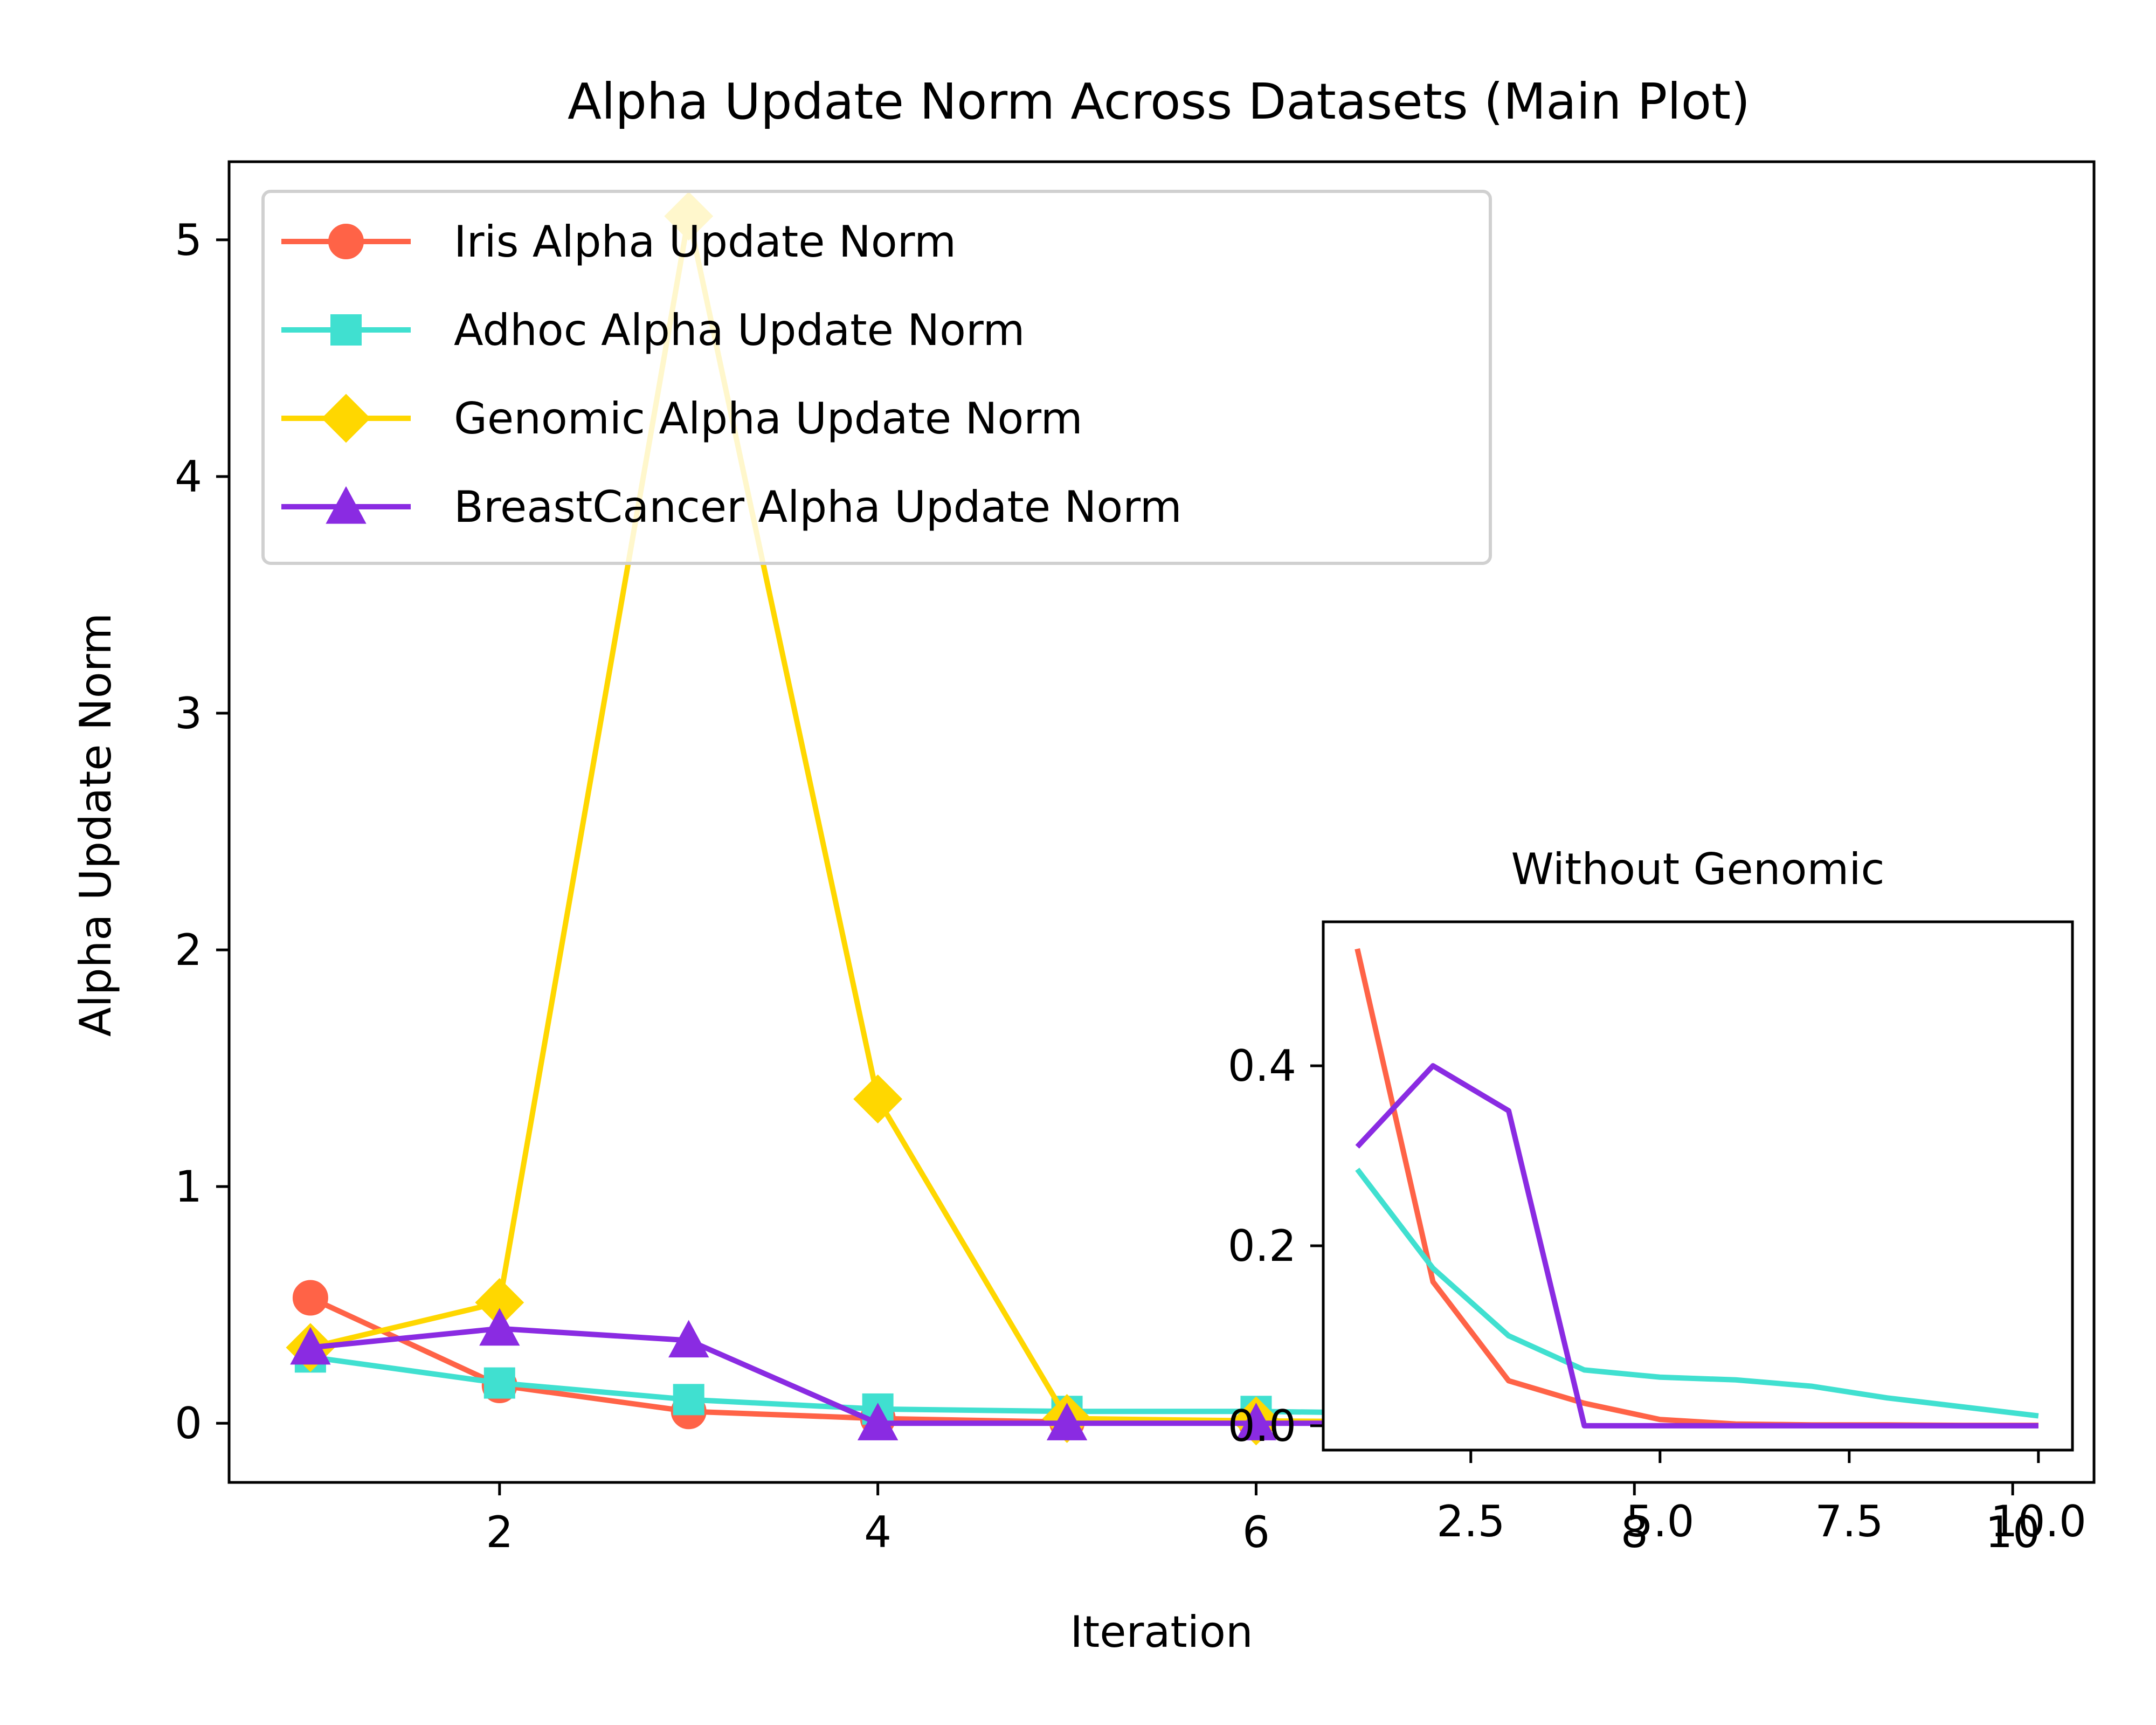 This screenshot has width=2156, height=1725. I want to click on inset-x-tick-label: 5.0, so click(1660, 1521).